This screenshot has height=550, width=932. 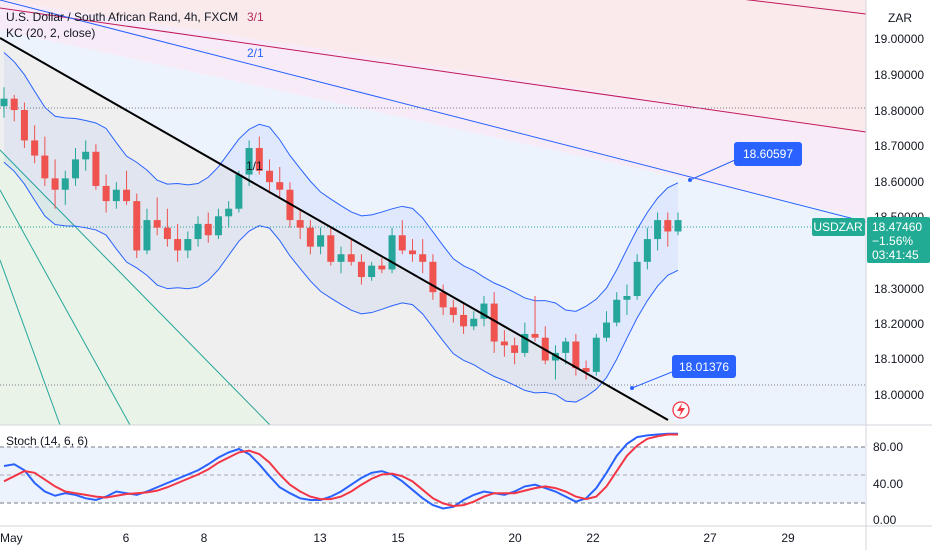 I want to click on price-tick: 18.00000, so click(x=899, y=395).